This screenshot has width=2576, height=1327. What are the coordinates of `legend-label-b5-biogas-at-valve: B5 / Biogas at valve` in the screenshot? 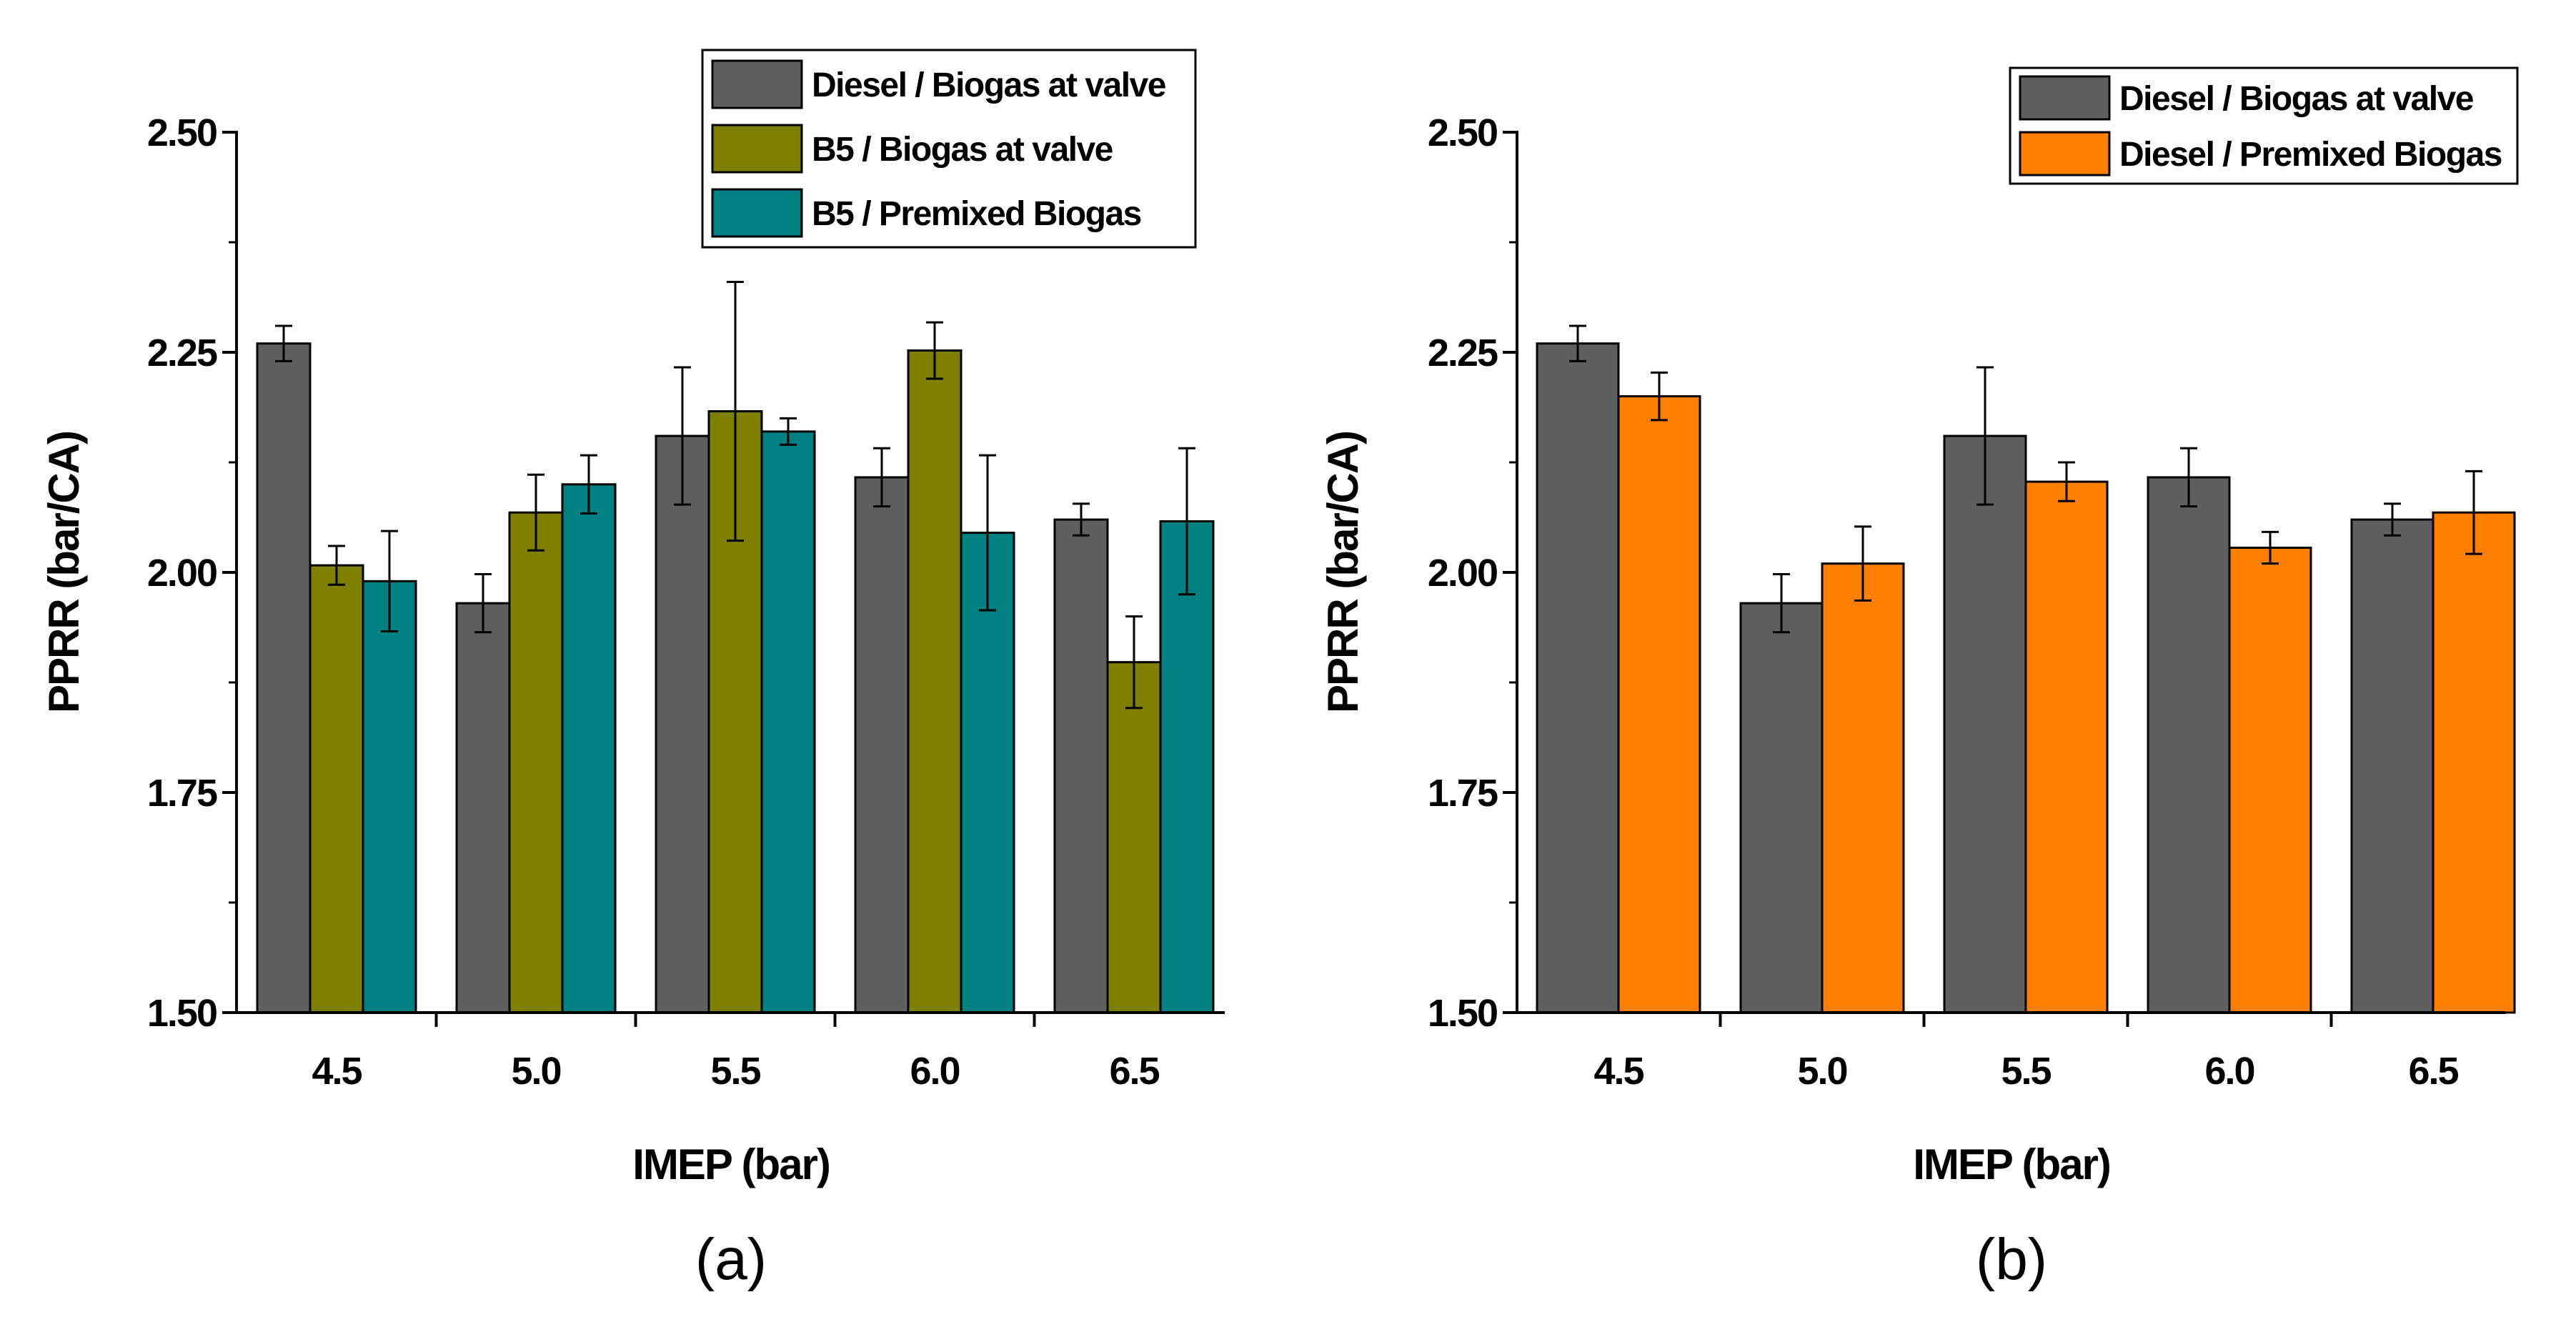 It's located at (962, 150).